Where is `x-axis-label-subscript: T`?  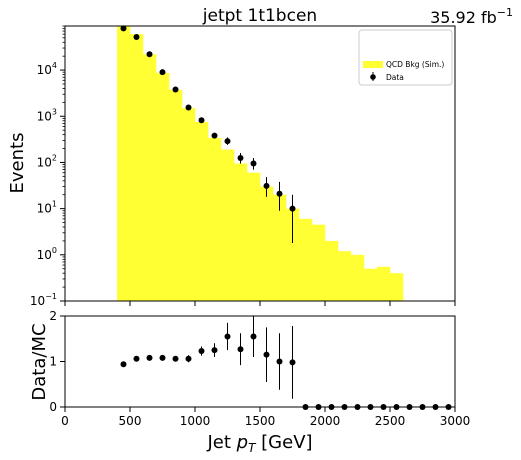
x-axis-label-subscript: T is located at coordinates (252, 448).